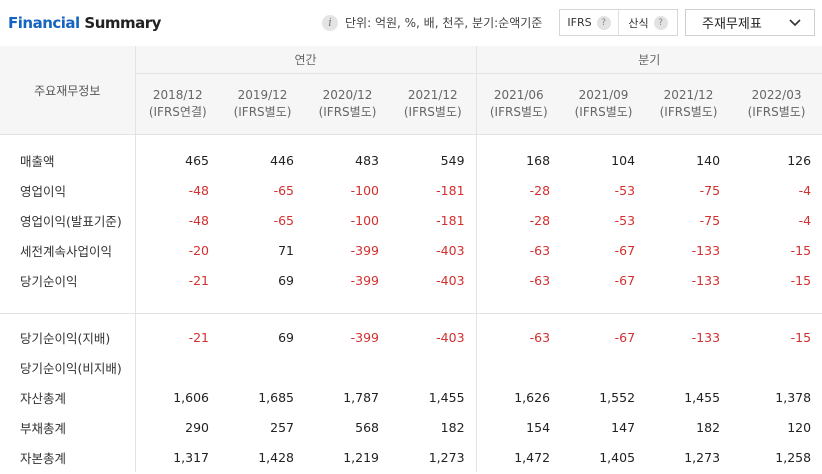 The width and height of the screenshot is (822, 474). Describe the element at coordinates (532, 457) in the screenshot. I see `table-cell: 1,472` at that location.